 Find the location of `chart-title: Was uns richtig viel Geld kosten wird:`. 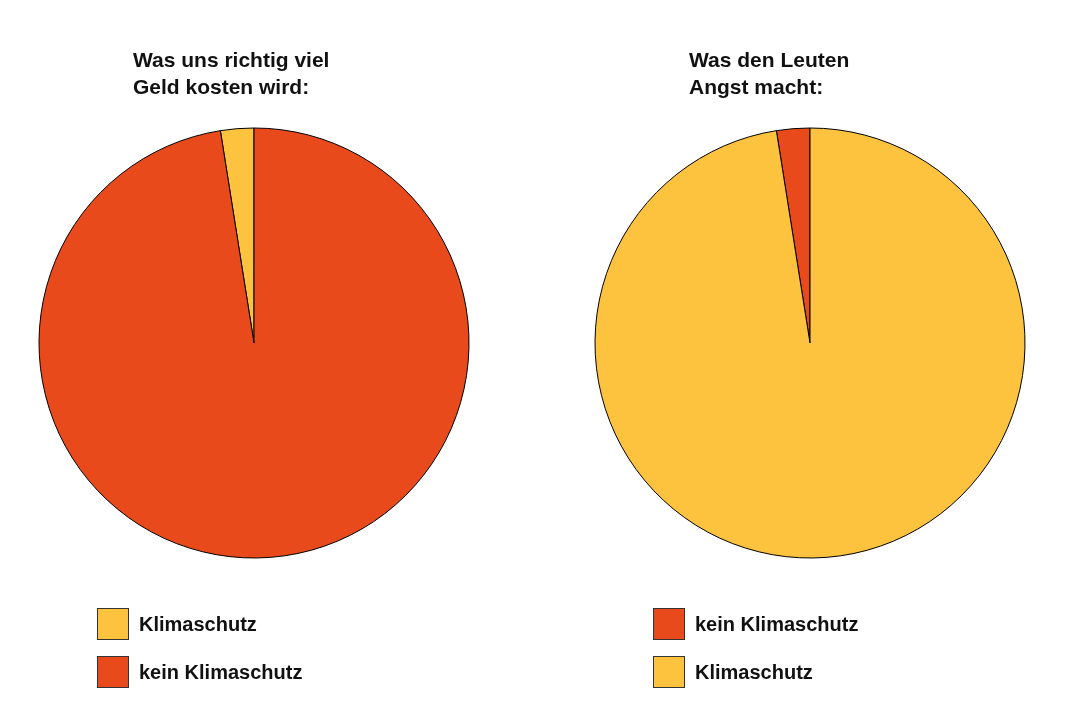

chart-title: Was uns richtig viel Geld kosten wird: is located at coordinates (231, 73).